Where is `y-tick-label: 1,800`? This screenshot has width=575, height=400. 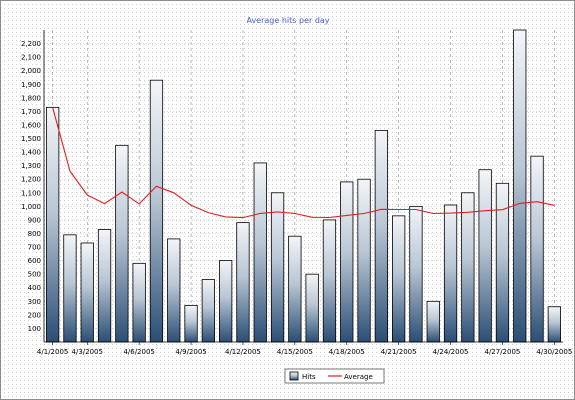 y-tick-label: 1,800 is located at coordinates (31, 98).